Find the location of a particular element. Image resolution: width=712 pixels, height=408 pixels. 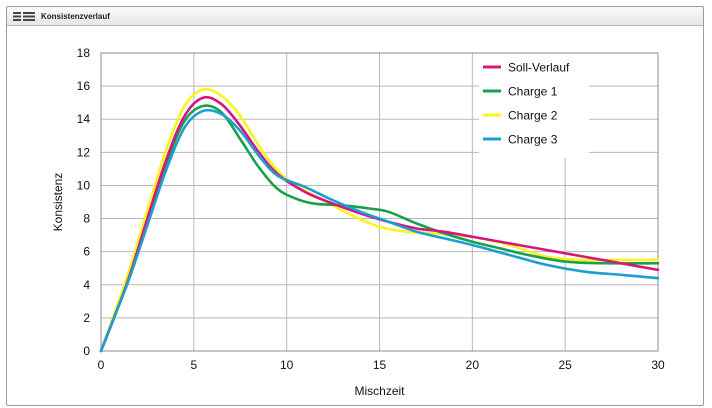

x-axis-label: Mischzeit is located at coordinates (379, 391).